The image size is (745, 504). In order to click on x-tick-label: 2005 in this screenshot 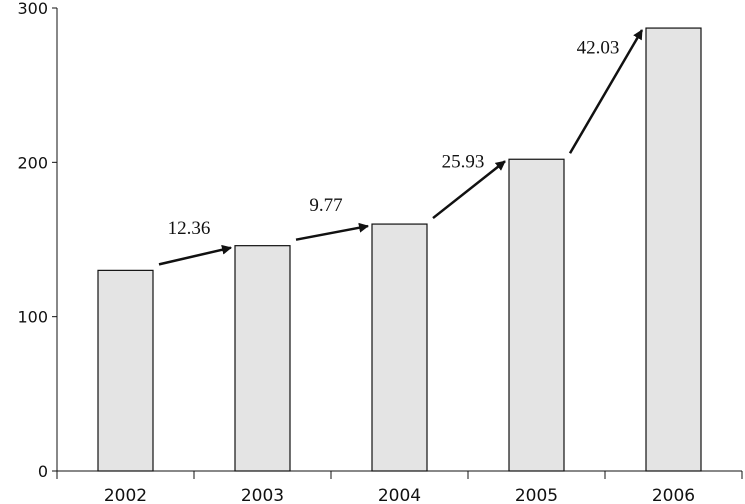, I will do `click(536, 495)`.